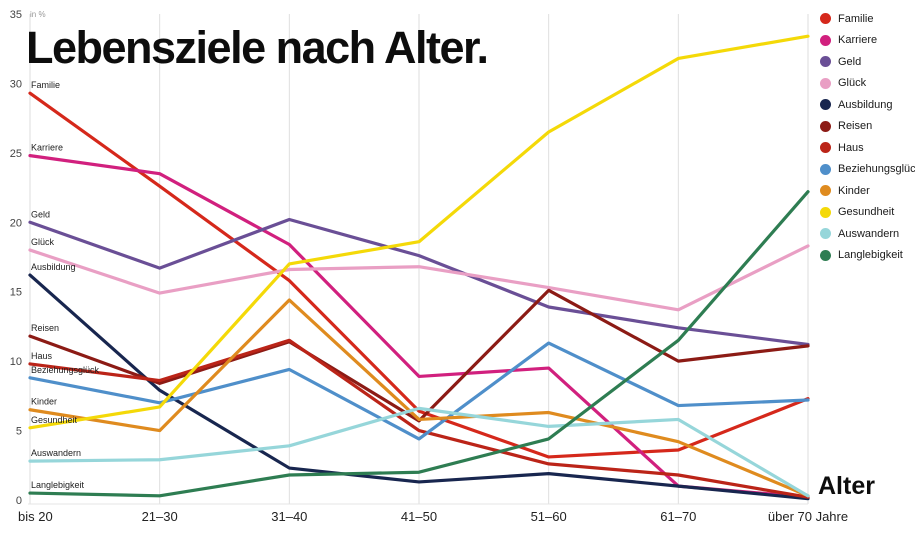  Describe the element at coordinates (852, 83) in the screenshot. I see `legend-label: Glück` at that location.